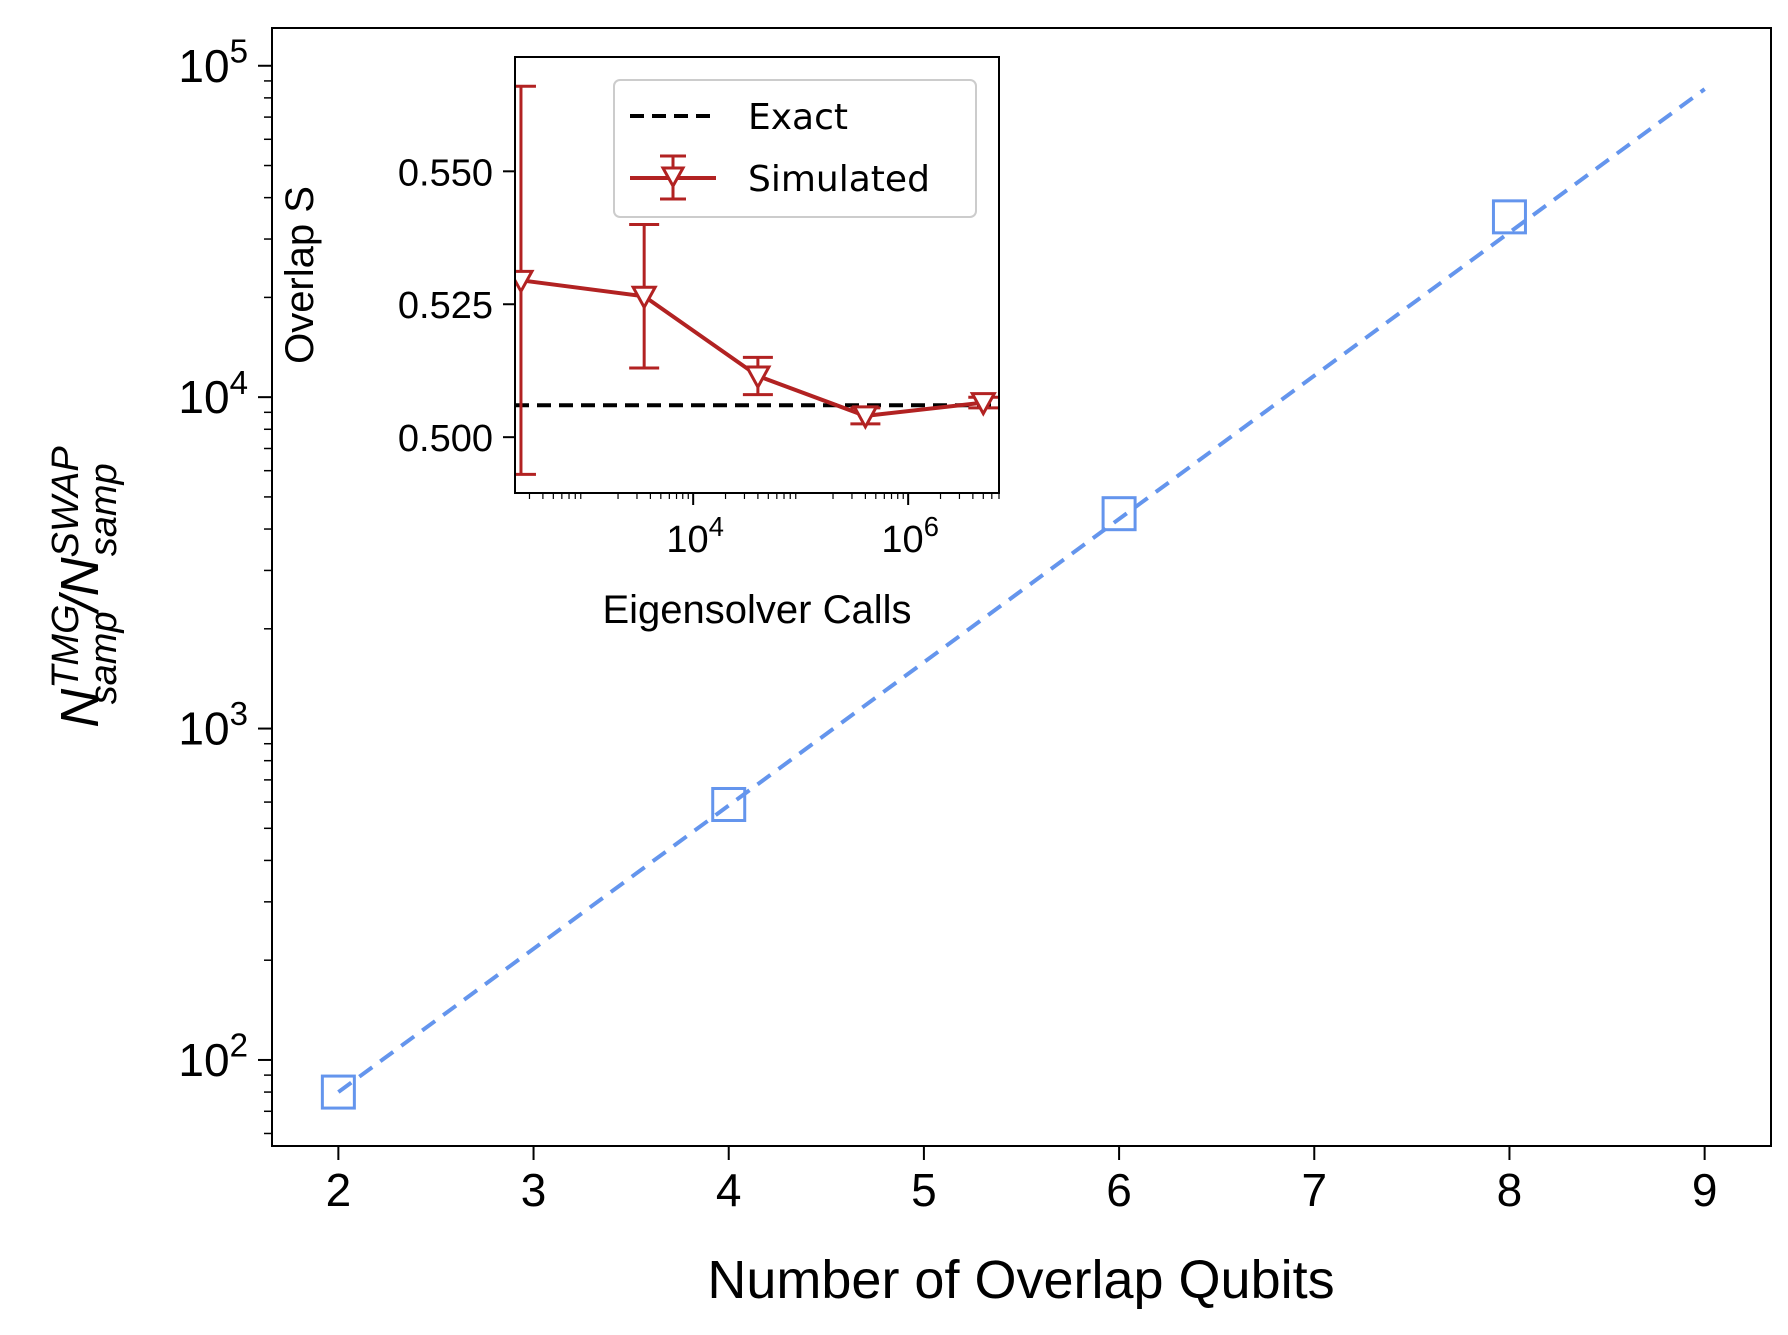  What do you see at coordinates (80, 708) in the screenshot?
I see `y-label-n1: N` at bounding box center [80, 708].